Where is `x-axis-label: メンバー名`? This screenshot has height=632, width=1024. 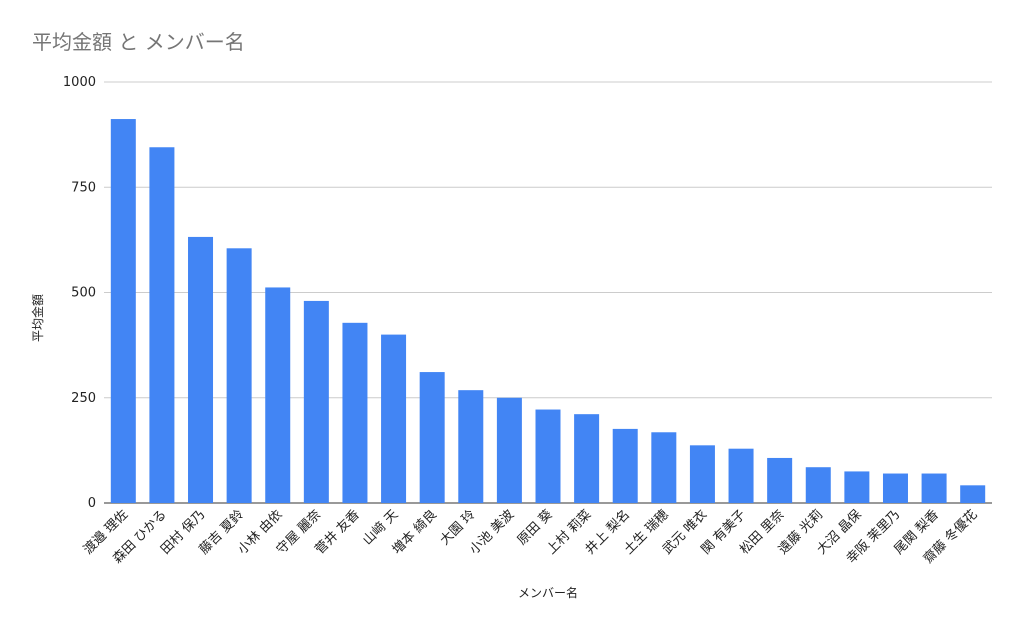 x-axis-label: メンバー名 is located at coordinates (548, 592).